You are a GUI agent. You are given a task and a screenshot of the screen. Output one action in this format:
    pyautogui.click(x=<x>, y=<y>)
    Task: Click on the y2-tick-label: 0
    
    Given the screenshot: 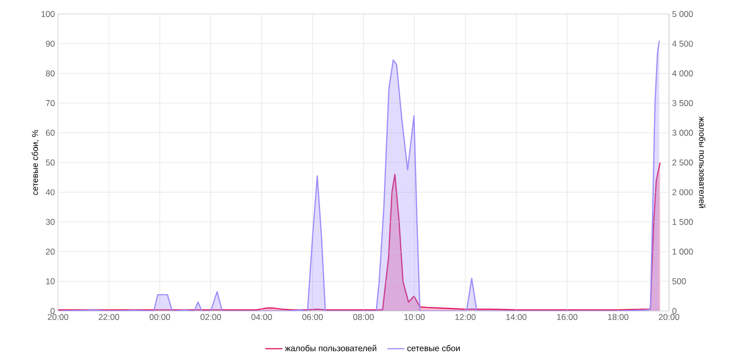 What is the action you would take?
    pyautogui.click(x=674, y=311)
    